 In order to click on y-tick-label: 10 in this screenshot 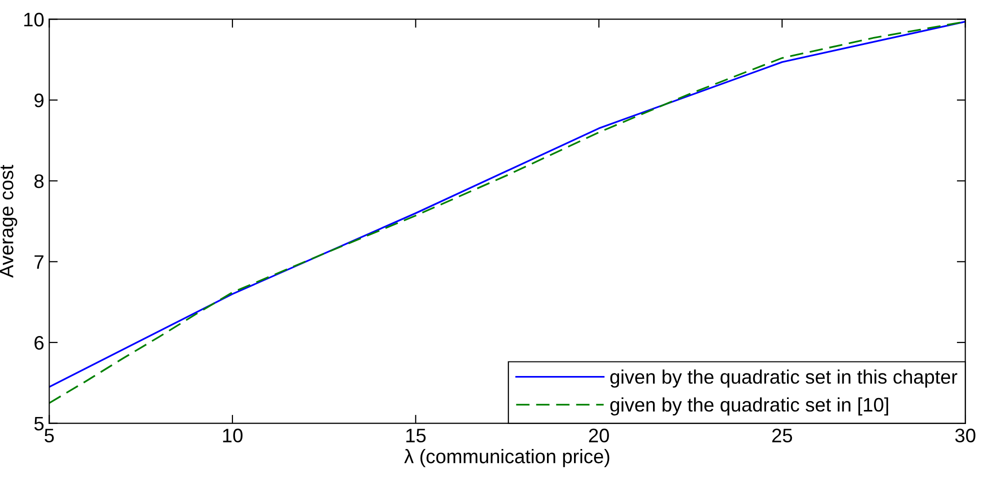, I will do `click(34, 19)`.